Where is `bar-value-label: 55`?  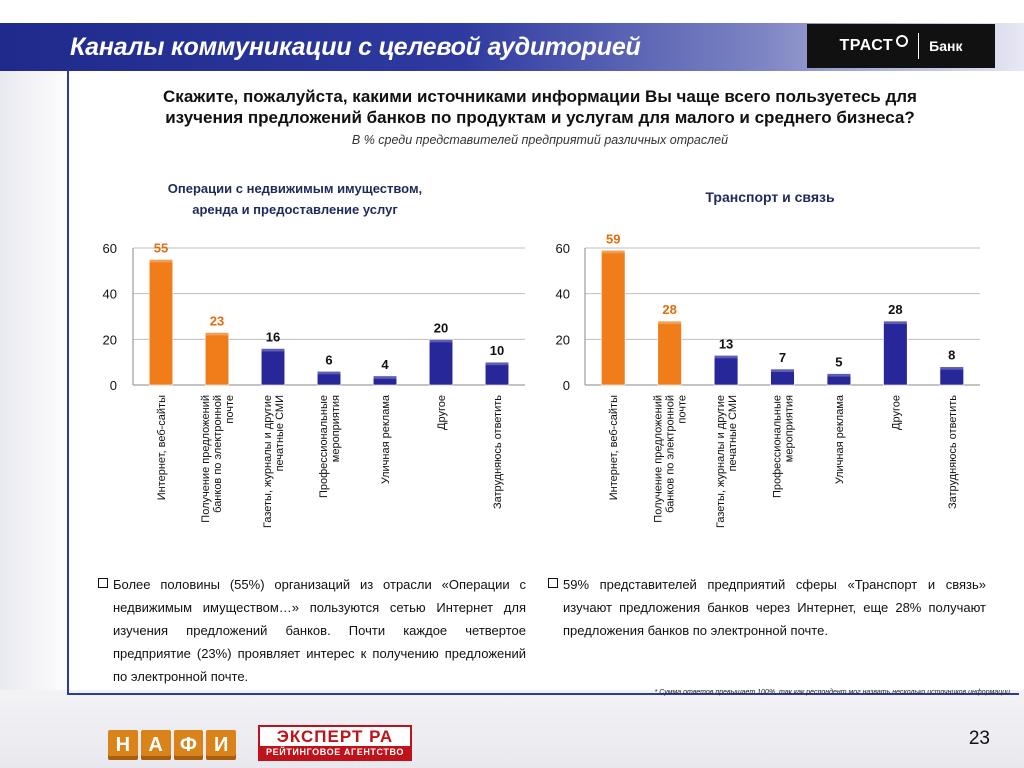
bar-value-label: 55 is located at coordinates (161, 247).